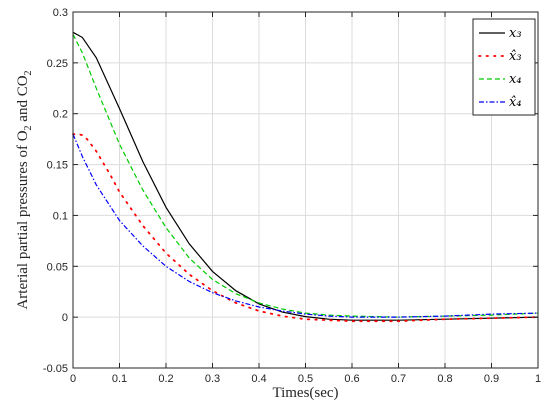 The height and width of the screenshot is (411, 550). Describe the element at coordinates (515, 102) in the screenshot. I see `legend-label: x̂₄` at that location.